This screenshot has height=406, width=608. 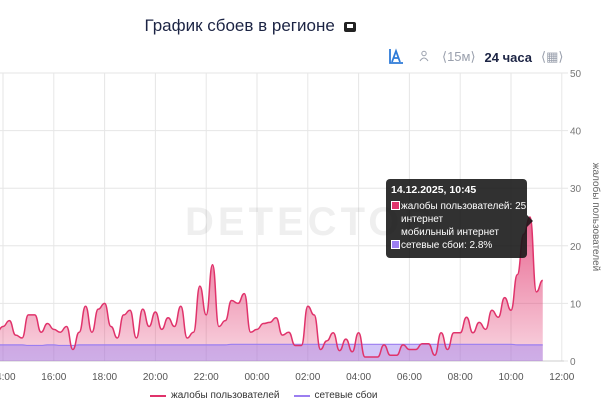 I want to click on chart-title: График сбоев в регионе, so click(x=239, y=25).